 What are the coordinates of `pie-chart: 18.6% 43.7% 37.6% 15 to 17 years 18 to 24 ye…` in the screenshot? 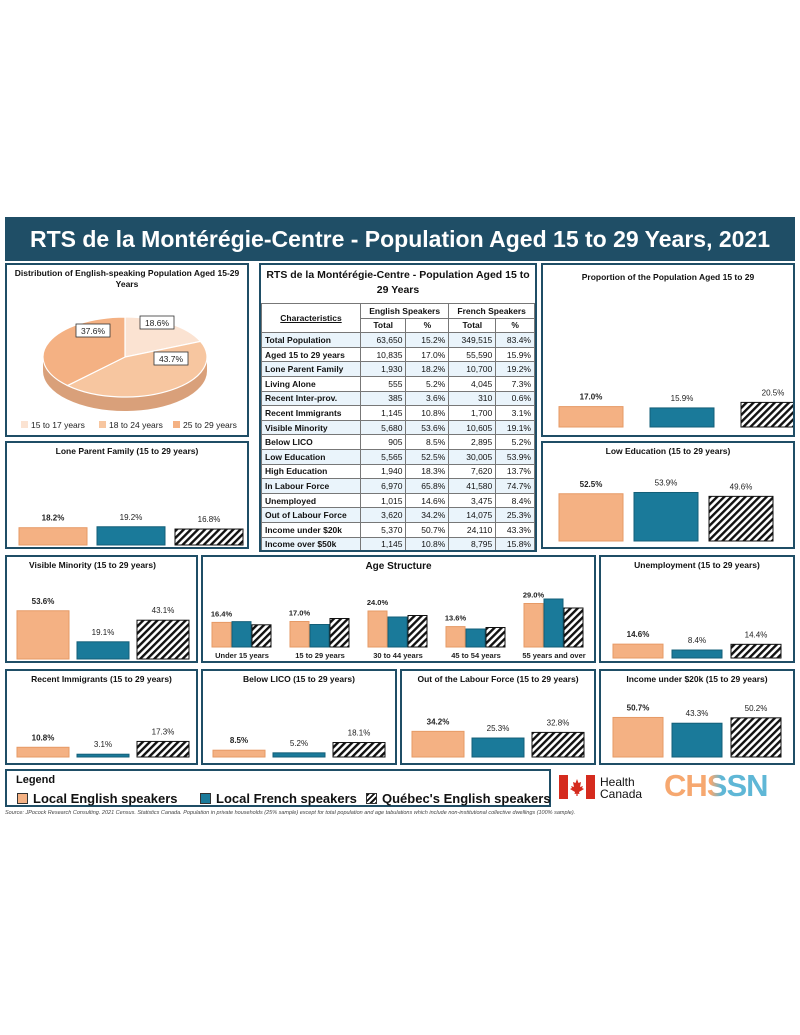 It's located at (129, 372).